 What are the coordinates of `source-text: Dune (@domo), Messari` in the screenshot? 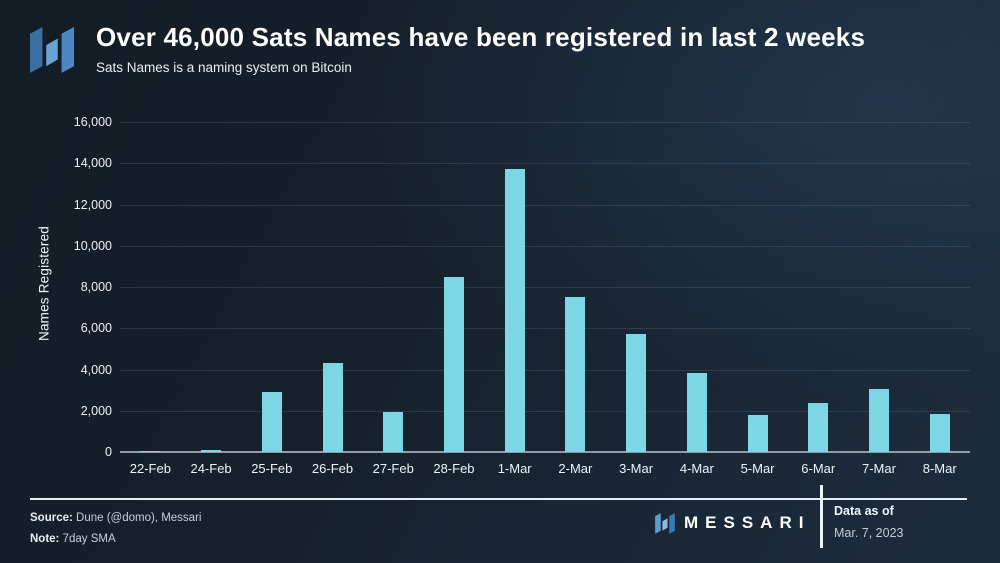 It's located at (139, 518).